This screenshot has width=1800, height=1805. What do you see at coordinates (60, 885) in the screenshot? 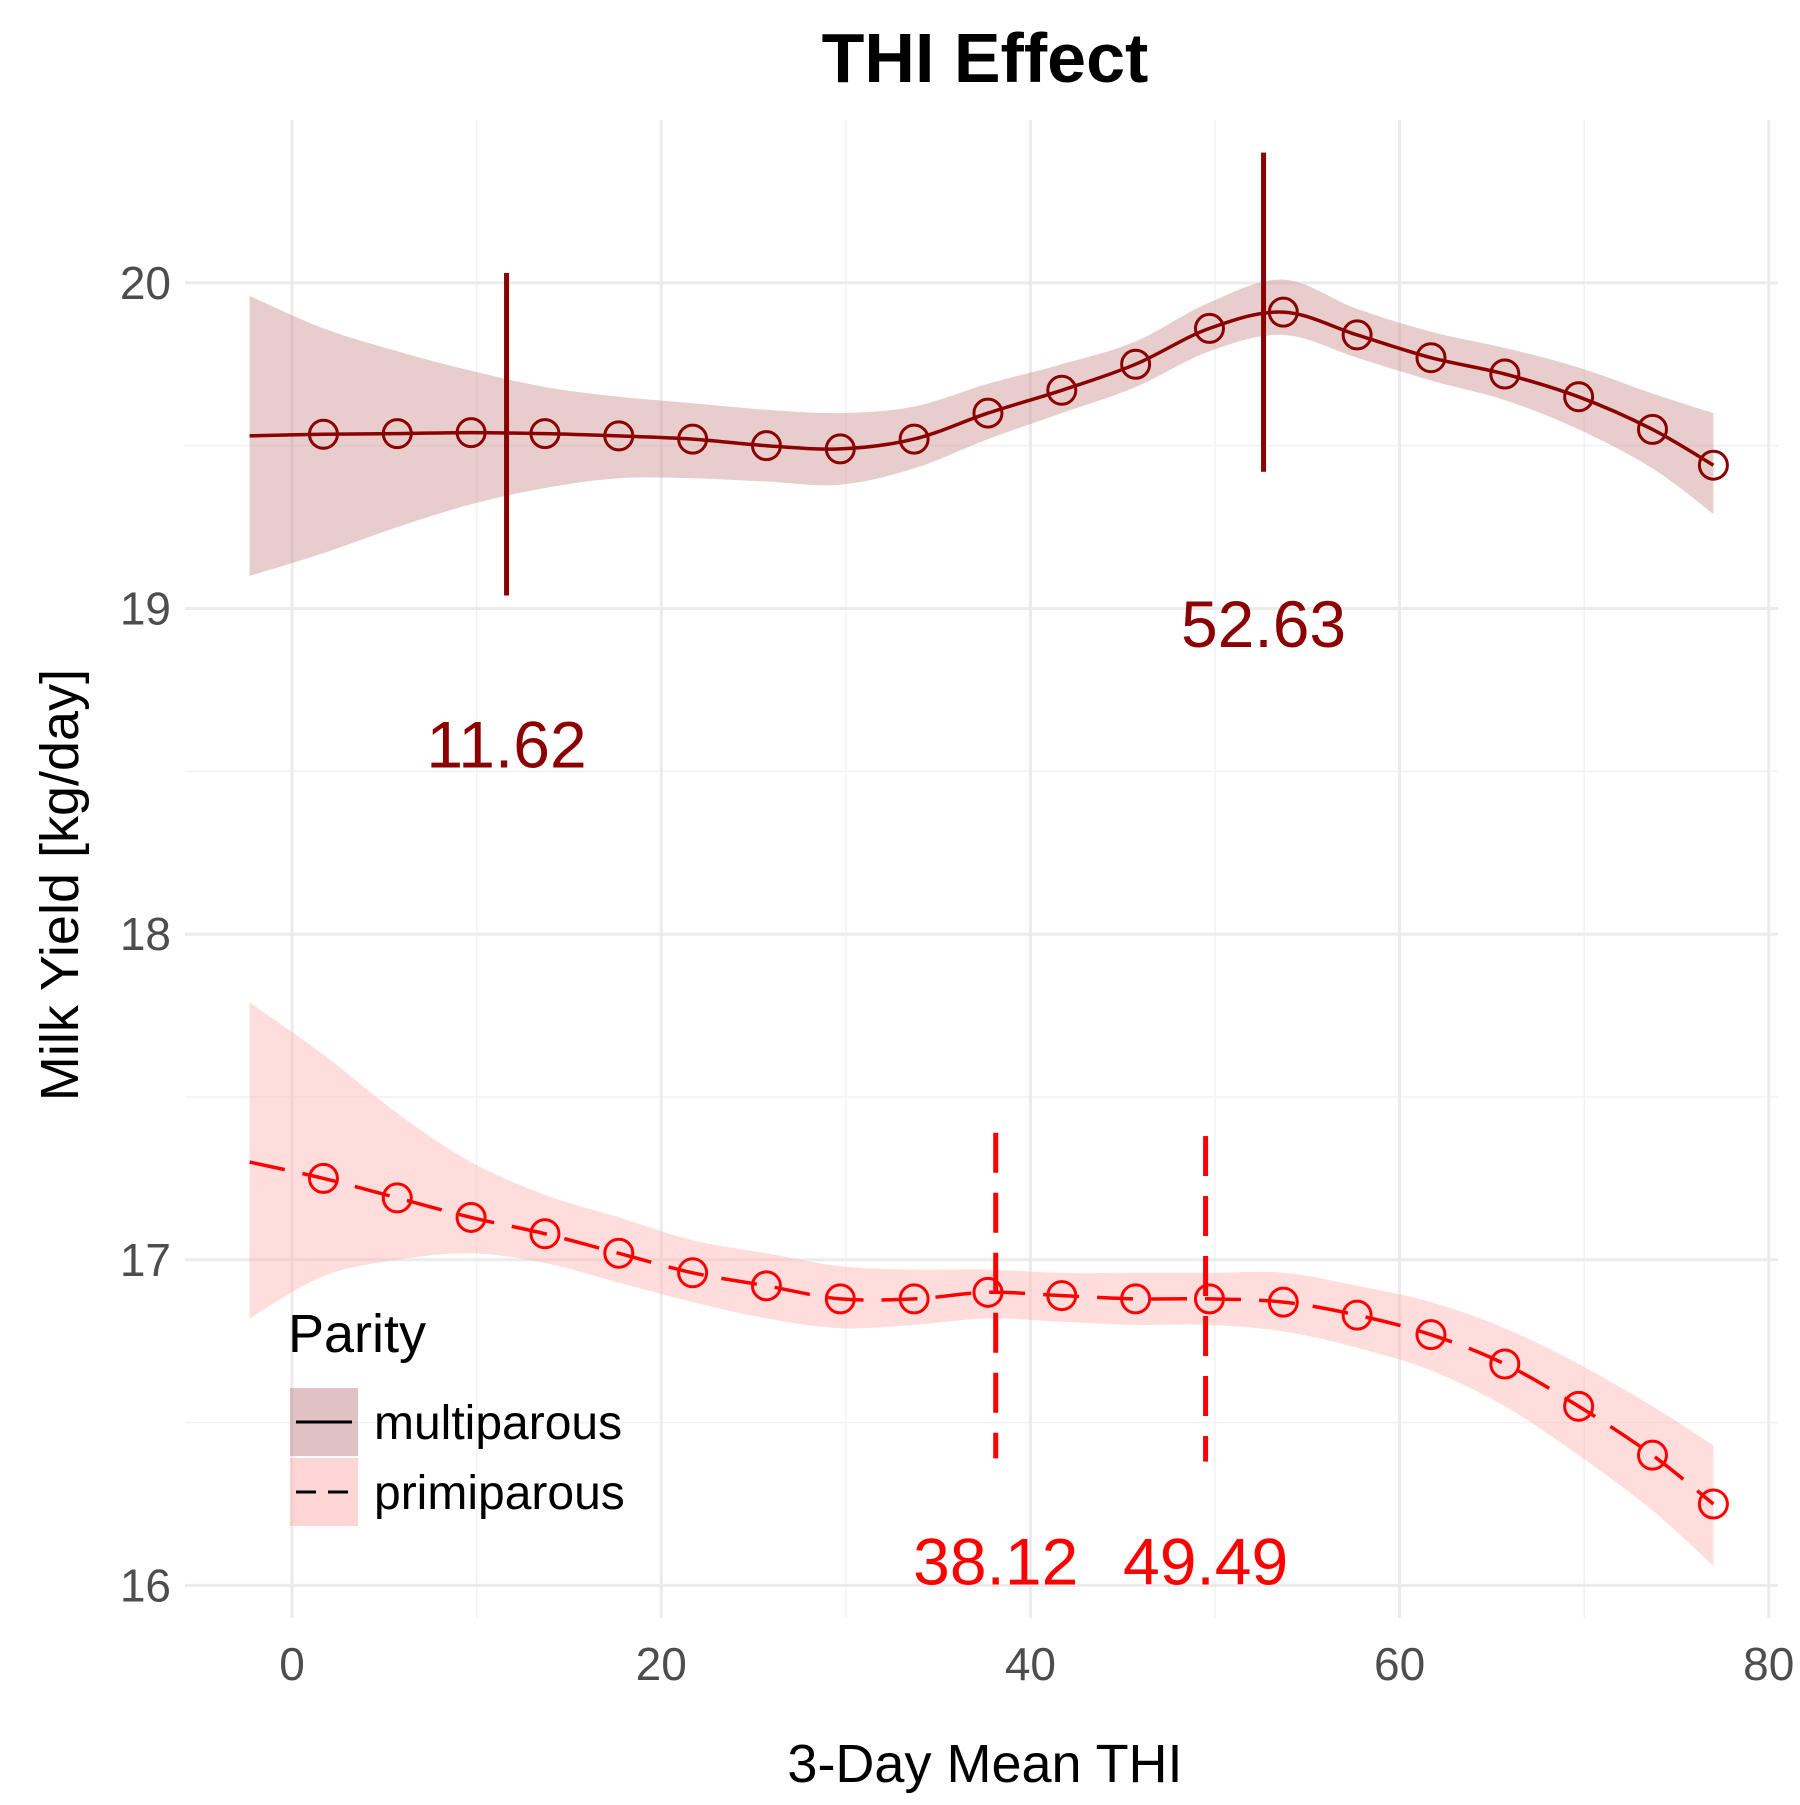
I see `y-axis-title: Milk Yield [kg/day]` at bounding box center [60, 885].